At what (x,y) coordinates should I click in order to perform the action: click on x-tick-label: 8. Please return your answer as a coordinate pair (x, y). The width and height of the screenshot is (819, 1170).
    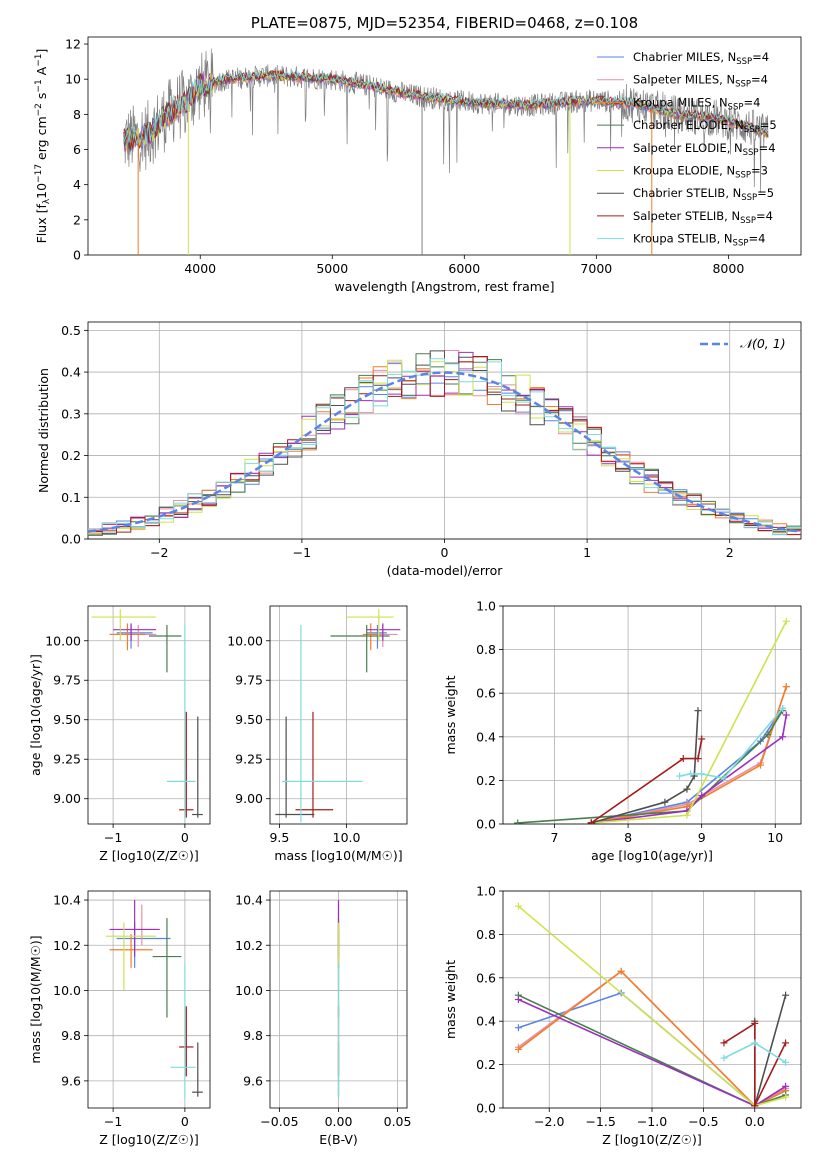
    Looking at the image, I should click on (628, 837).